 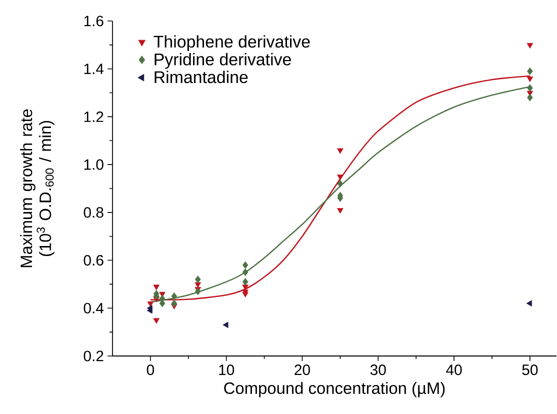 What do you see at coordinates (226, 370) in the screenshot?
I see `x-tick-label: 10` at bounding box center [226, 370].